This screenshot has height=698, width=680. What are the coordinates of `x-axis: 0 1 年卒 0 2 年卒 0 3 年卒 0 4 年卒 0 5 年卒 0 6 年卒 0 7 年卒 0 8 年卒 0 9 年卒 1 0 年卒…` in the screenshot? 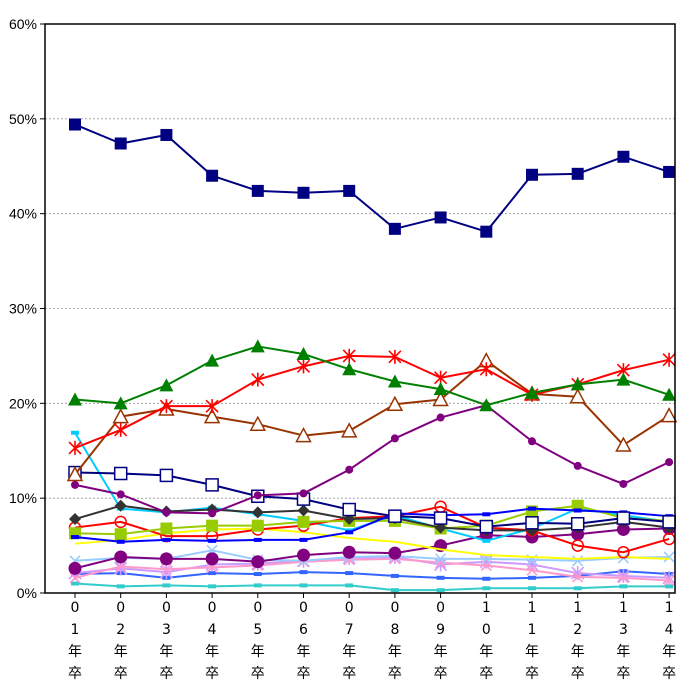 It's located at (372, 637).